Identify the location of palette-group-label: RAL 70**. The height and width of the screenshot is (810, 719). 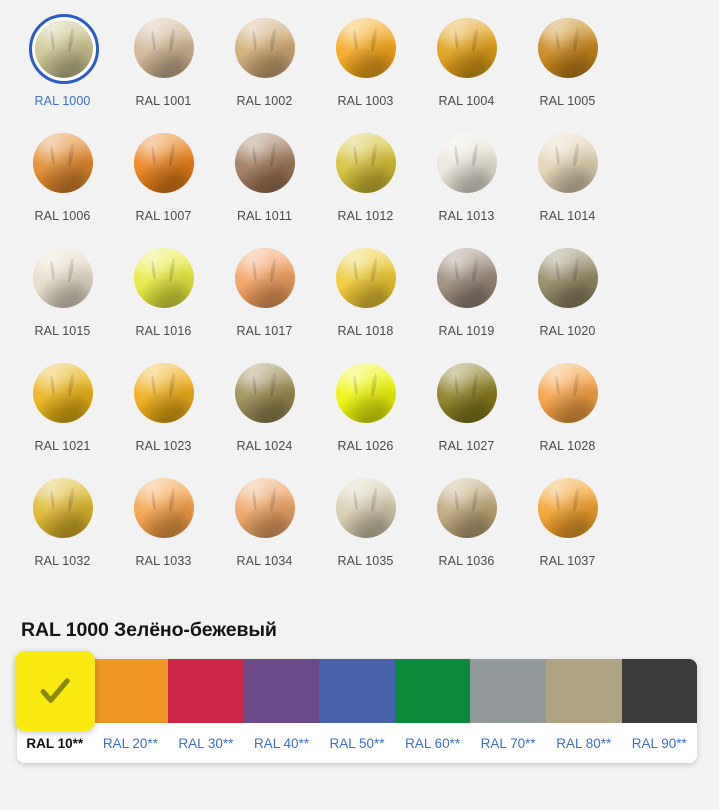
(508, 743).